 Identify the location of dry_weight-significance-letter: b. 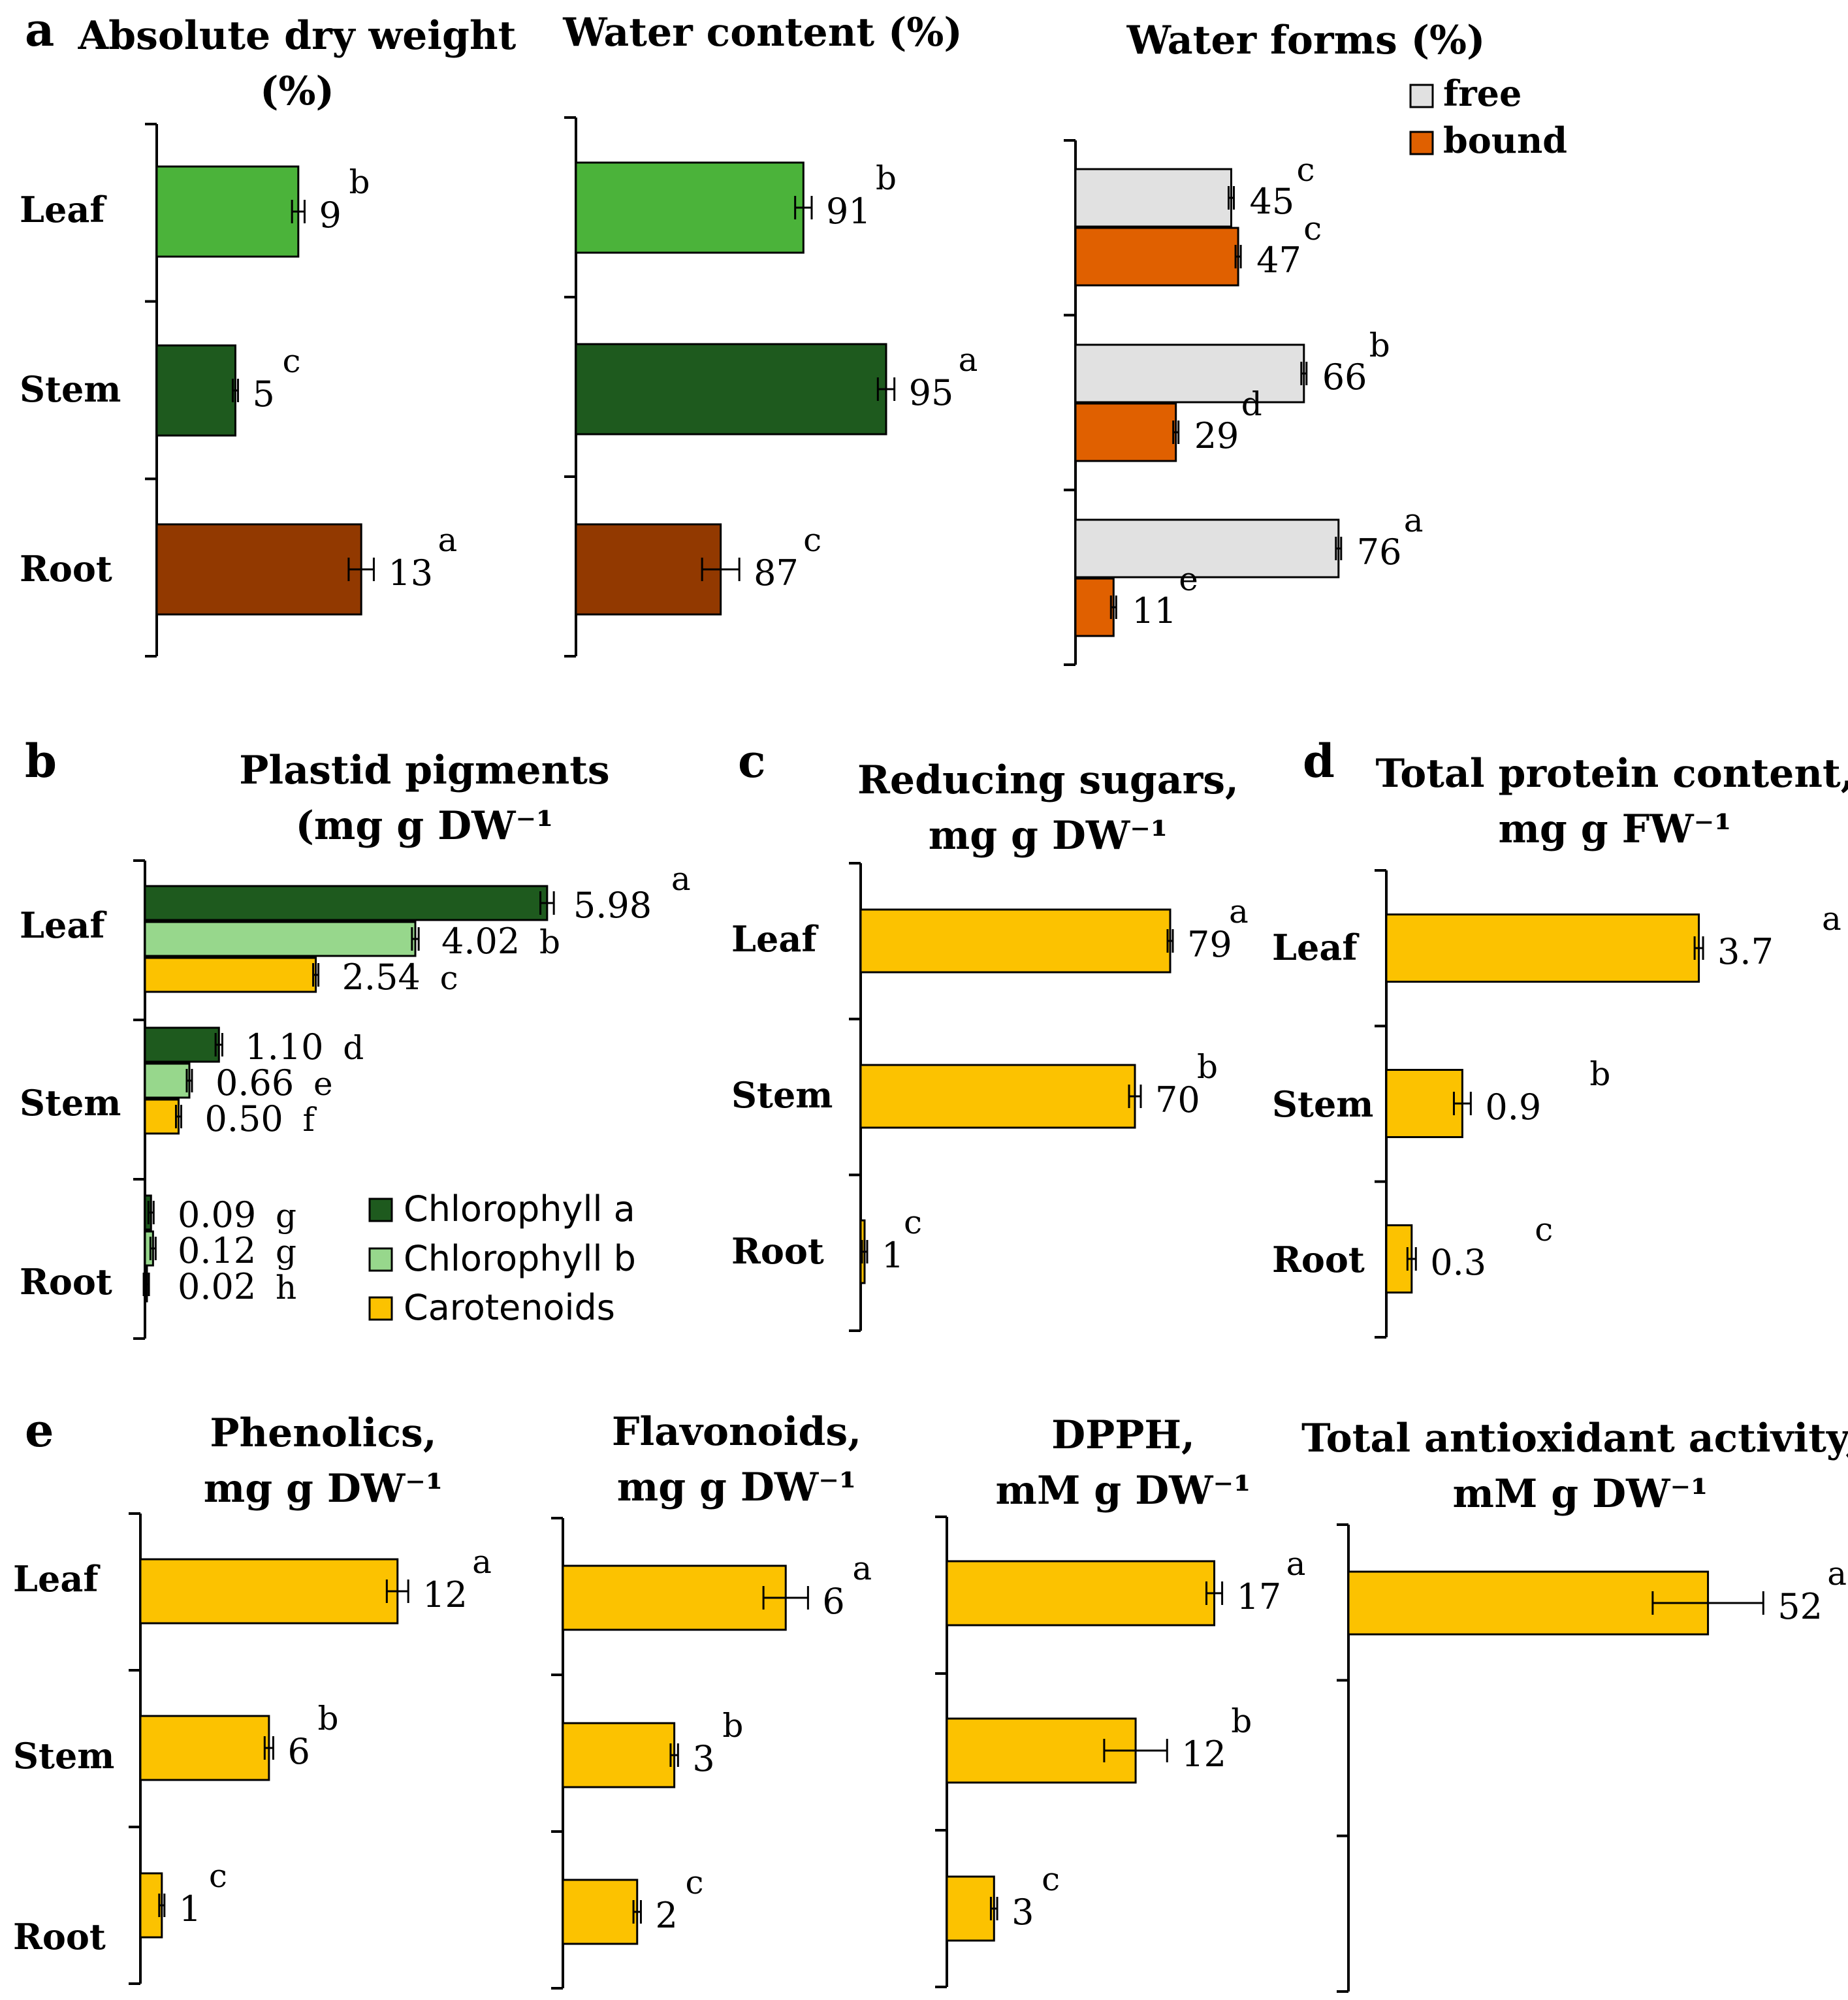
(359, 182).